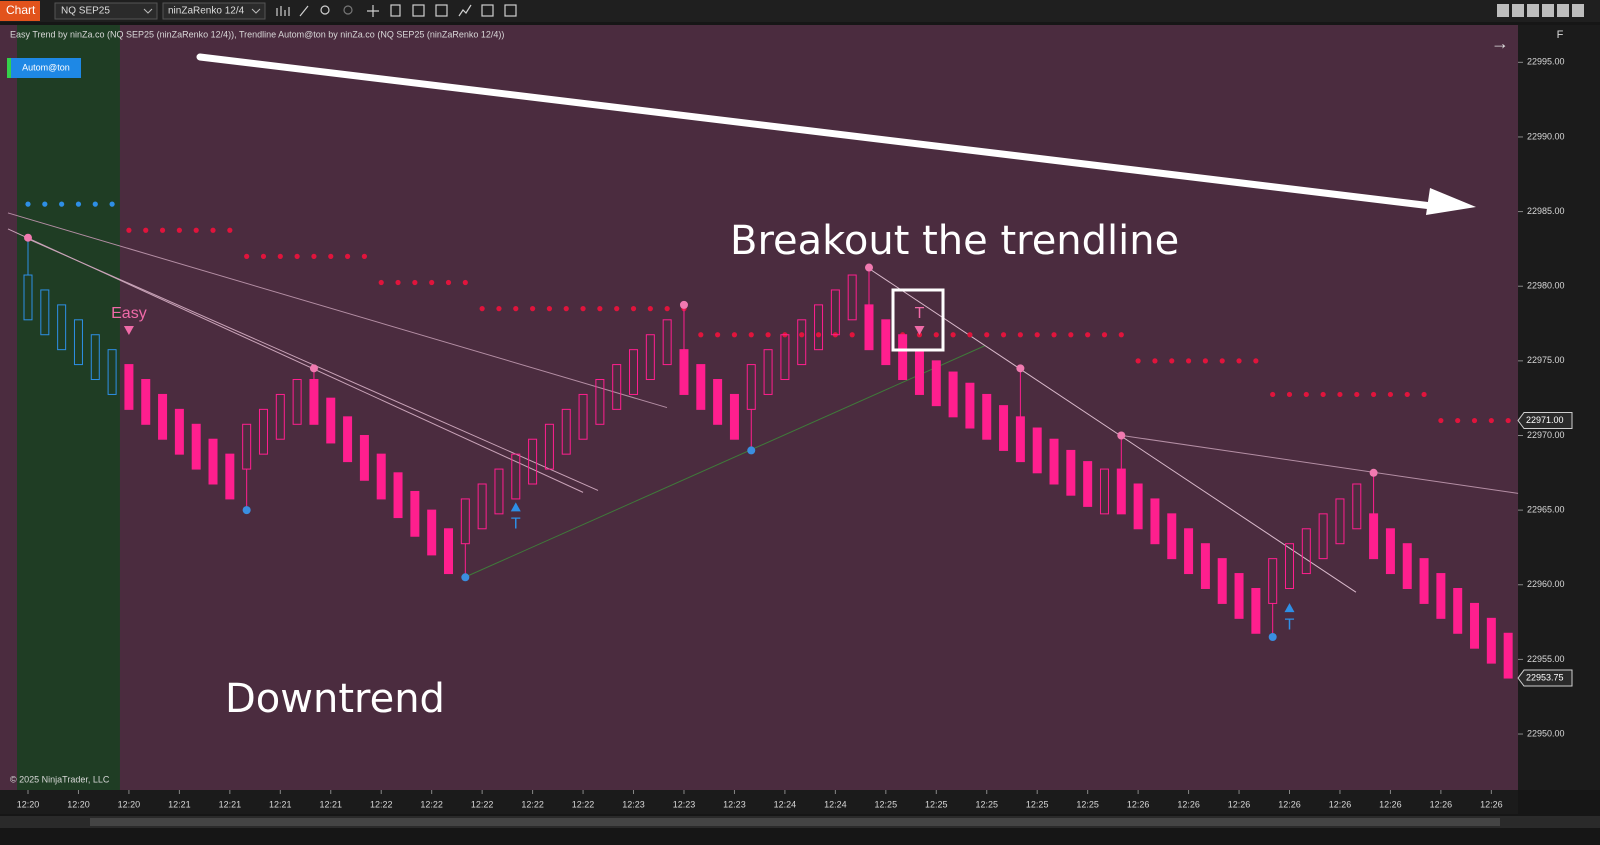 The image size is (1600, 845). I want to click on chart-tab, so click(20, 11).